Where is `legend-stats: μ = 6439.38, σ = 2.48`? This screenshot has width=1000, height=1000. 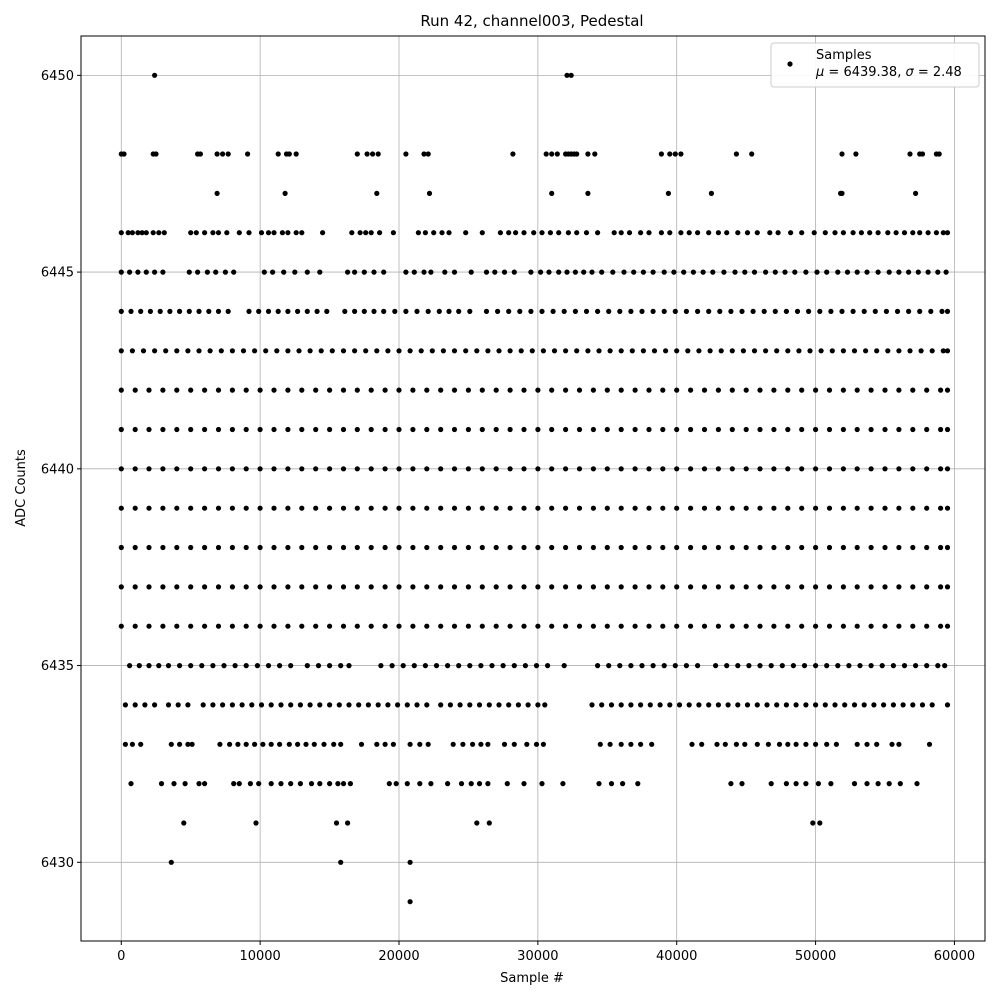
legend-stats: μ = 6439.38, σ = 2.48 is located at coordinates (888, 72).